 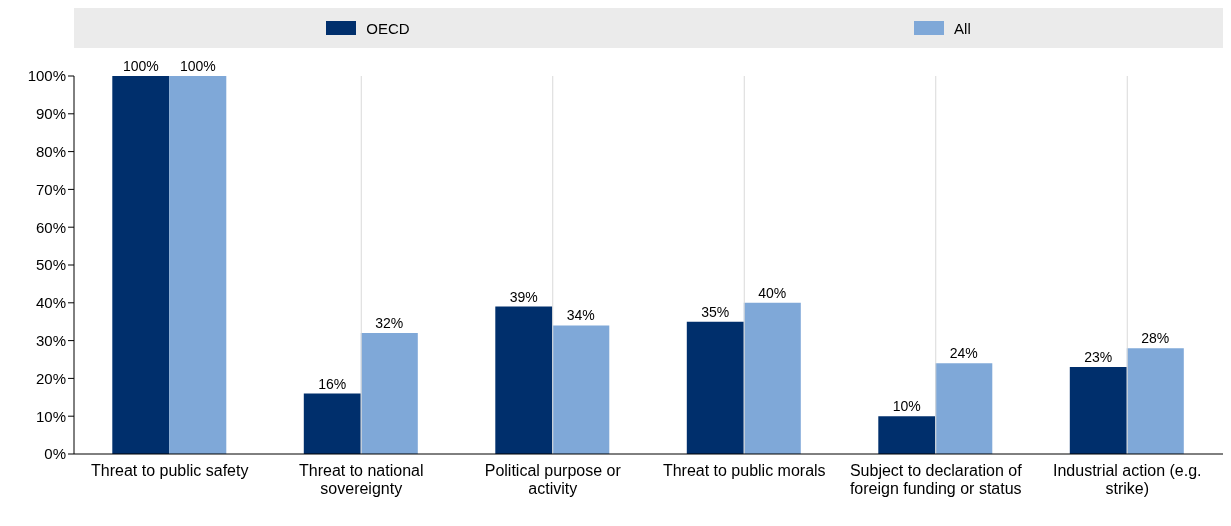 I want to click on y-tick-label: 0%, so click(x=55, y=454).